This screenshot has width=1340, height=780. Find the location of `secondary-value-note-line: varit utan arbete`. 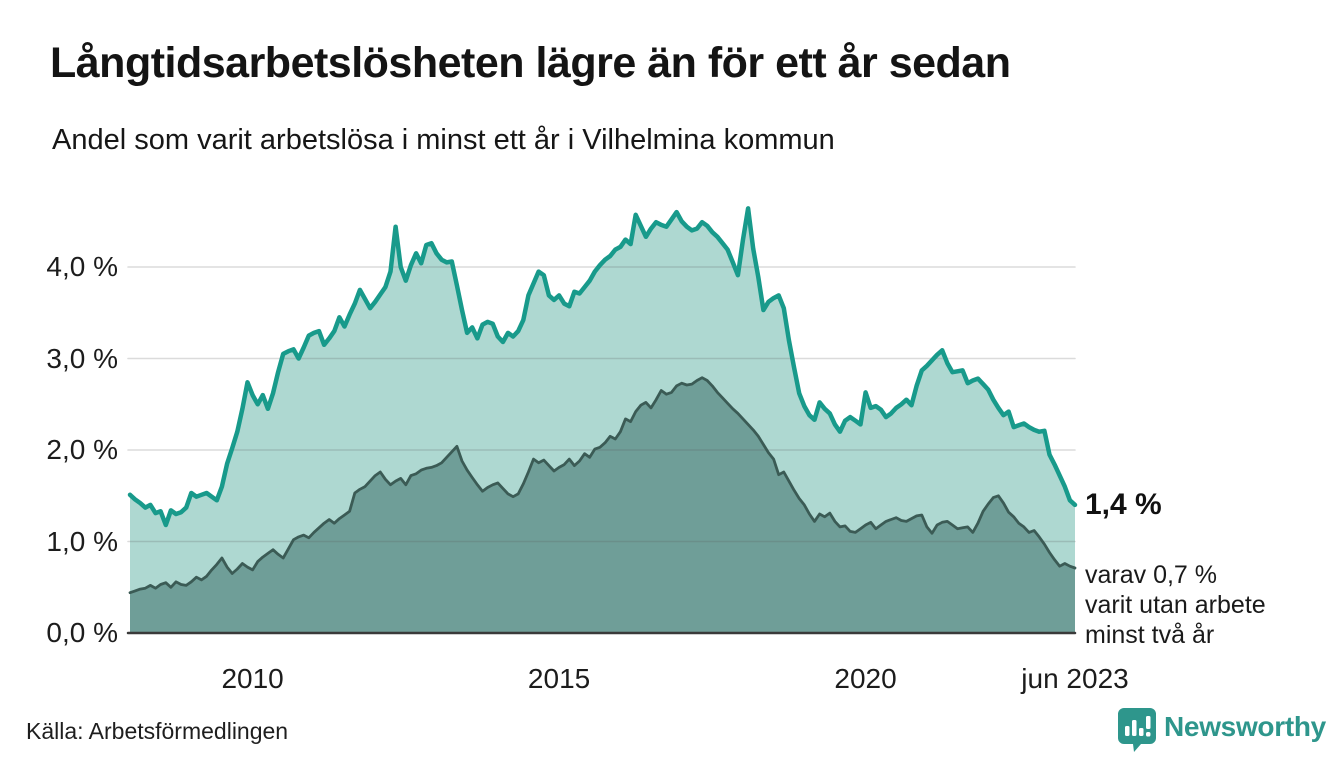

secondary-value-note-line: varit utan arbete is located at coordinates (1175, 605).